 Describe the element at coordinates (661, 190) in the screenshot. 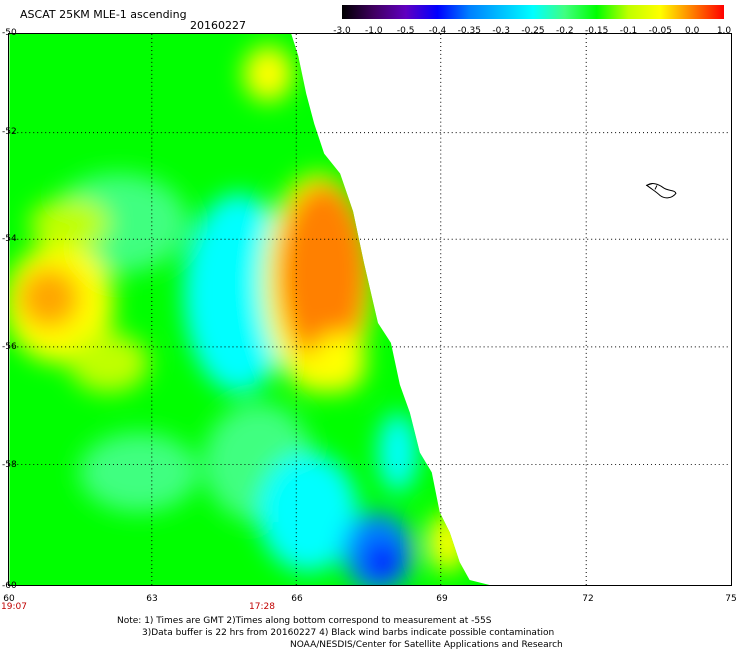

I see `island-outline` at that location.